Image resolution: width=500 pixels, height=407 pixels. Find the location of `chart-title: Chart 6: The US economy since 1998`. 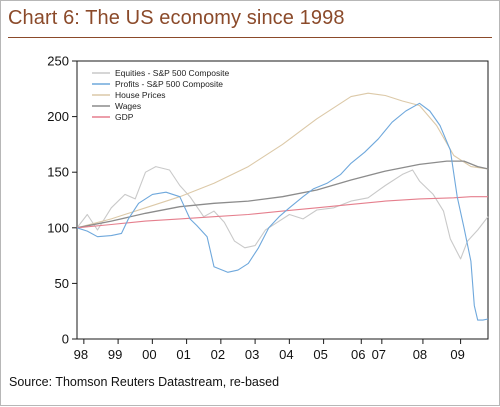

chart-title: Chart 6: The US economy since 1998 is located at coordinates (176, 18).